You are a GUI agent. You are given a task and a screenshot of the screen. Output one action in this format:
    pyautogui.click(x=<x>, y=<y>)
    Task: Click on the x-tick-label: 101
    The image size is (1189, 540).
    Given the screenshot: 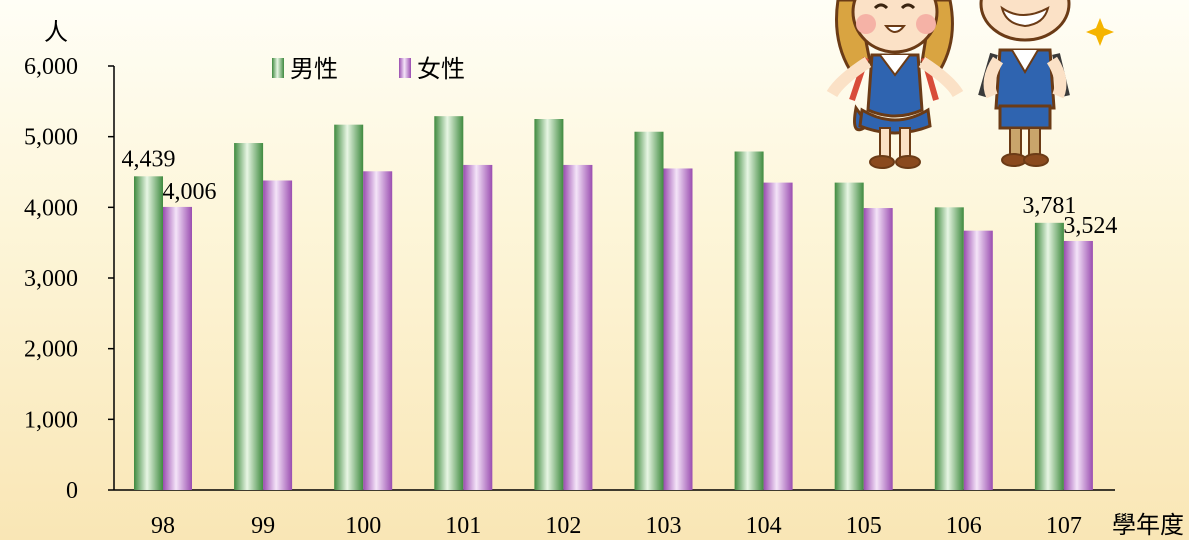 What is the action you would take?
    pyautogui.click(x=463, y=526)
    